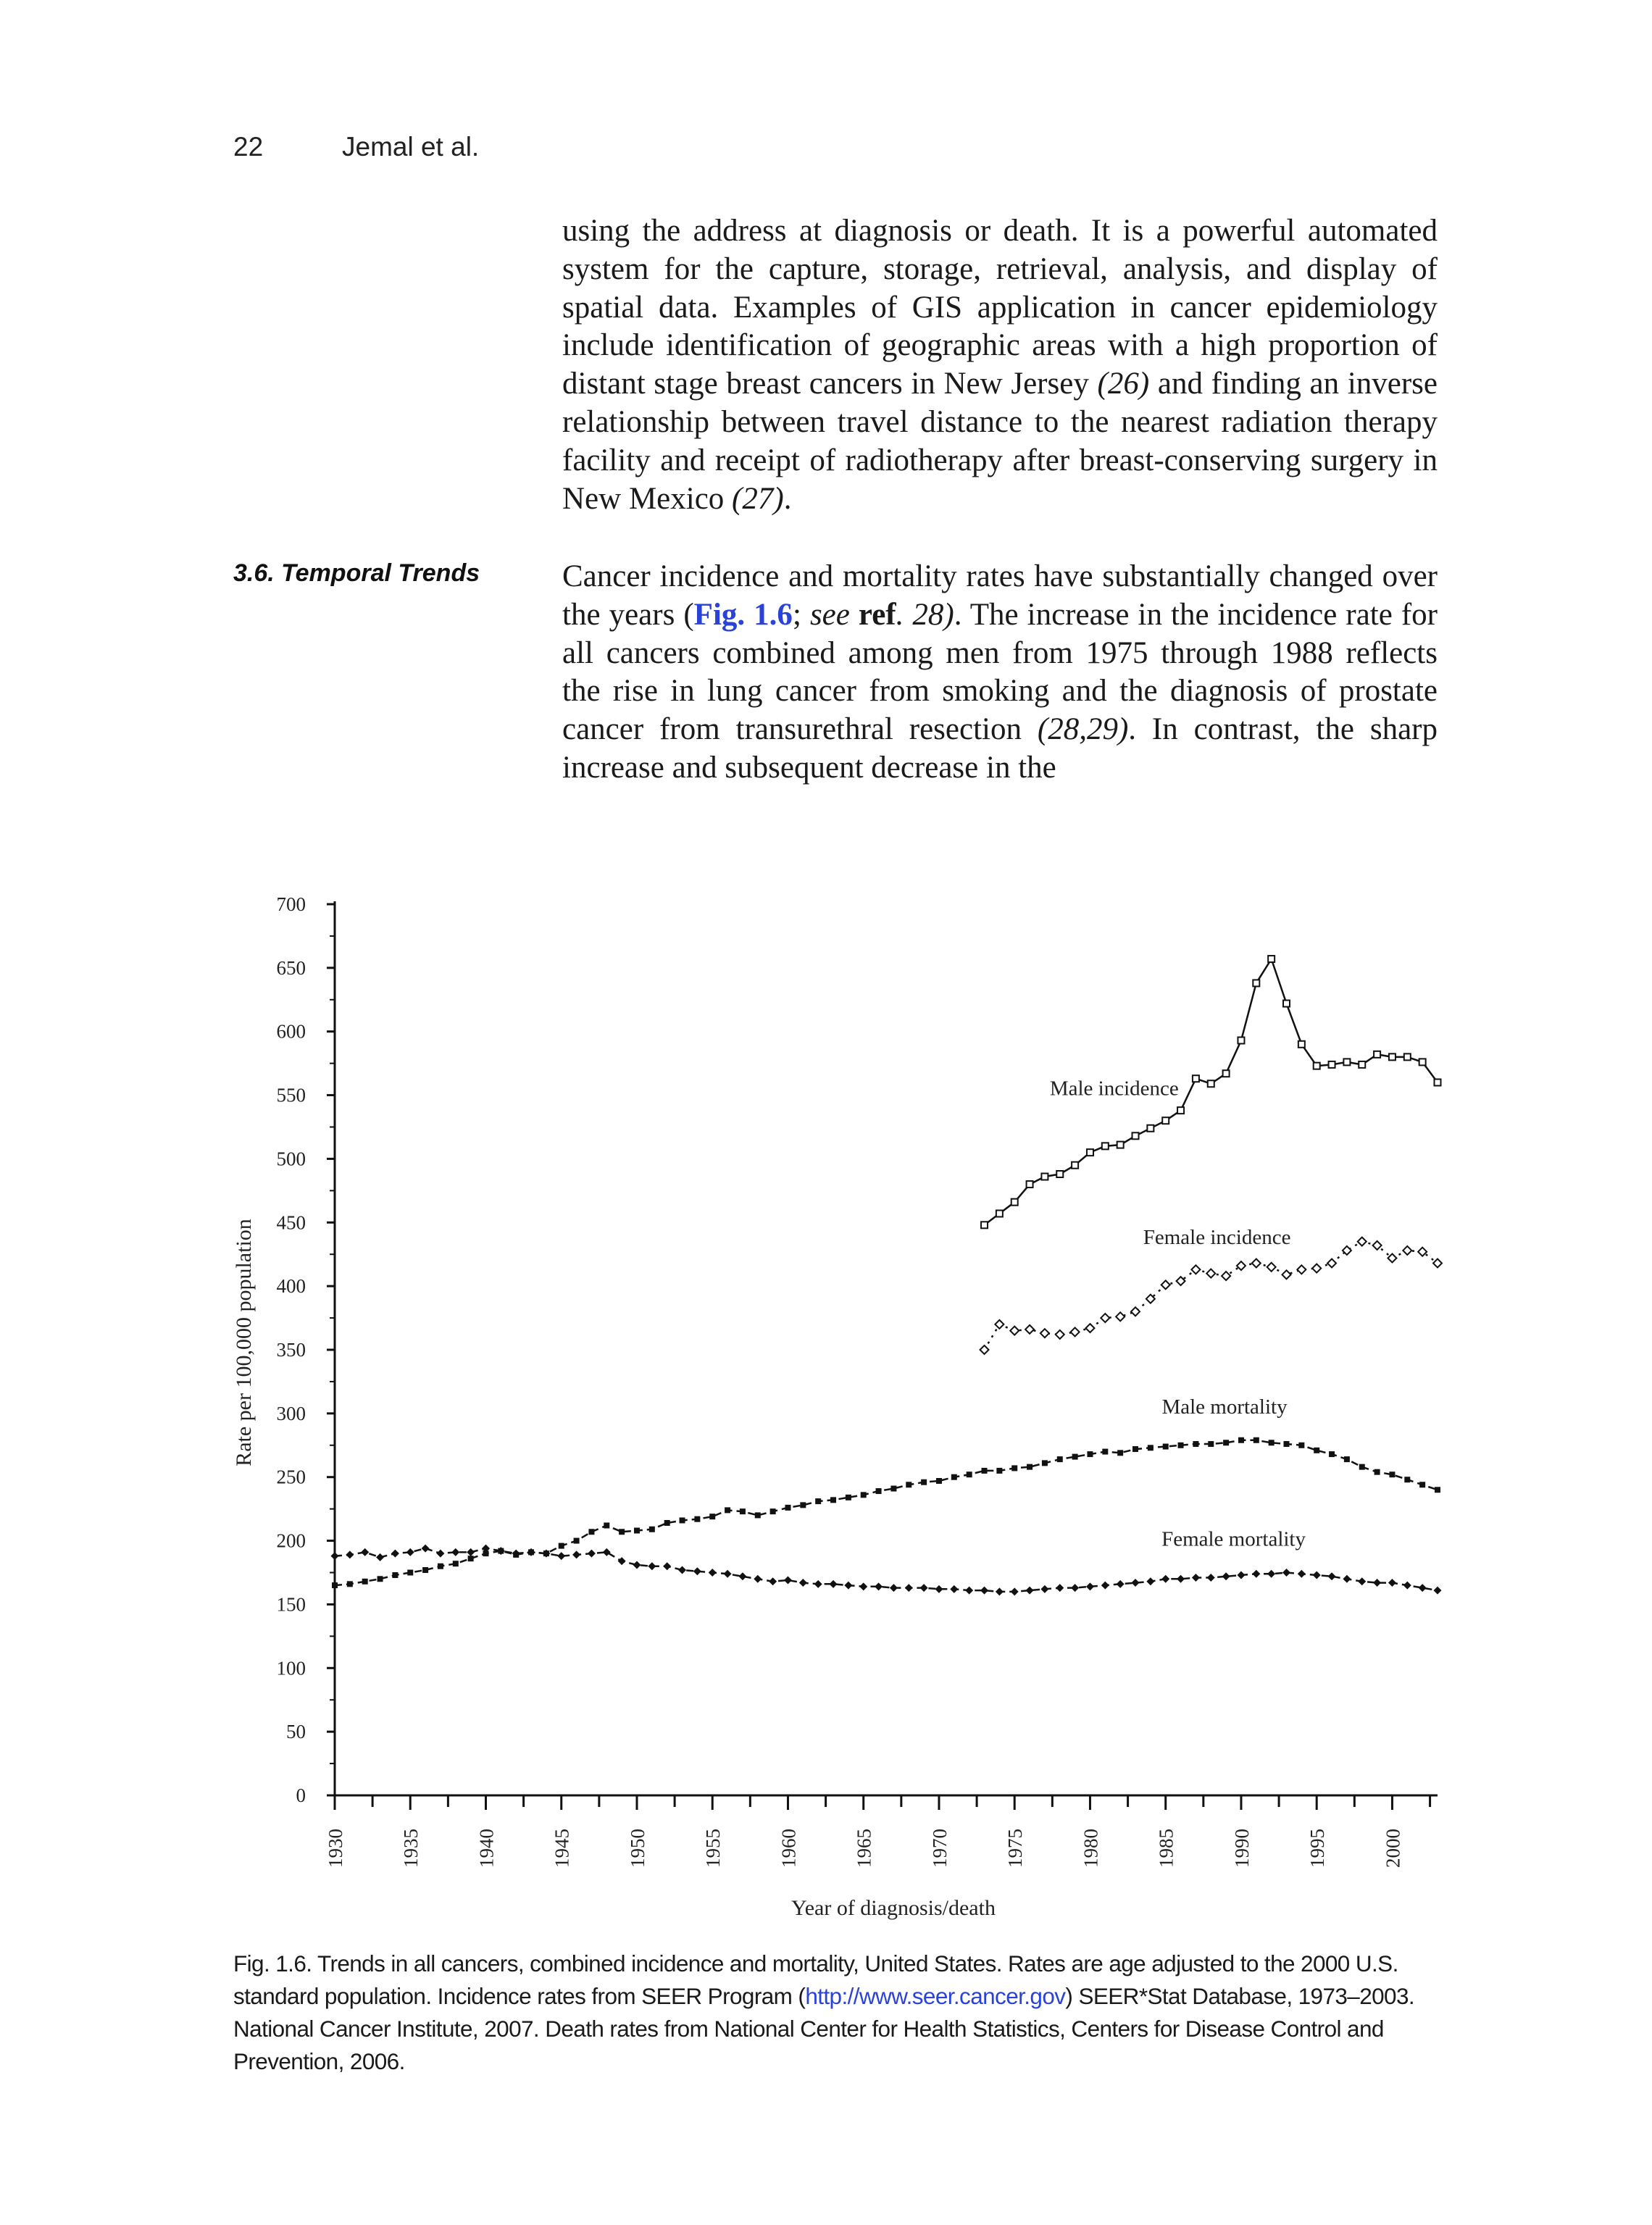 Image resolution: width=1652 pixels, height=2225 pixels. What do you see at coordinates (291, 1541) in the screenshot?
I see `y-tick-label: 200` at bounding box center [291, 1541].